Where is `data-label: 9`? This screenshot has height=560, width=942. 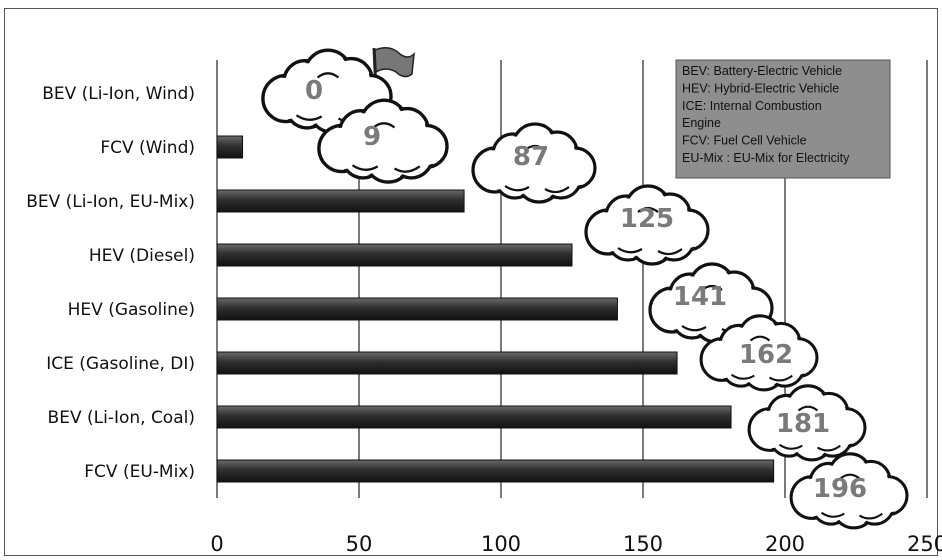 data-label: 9 is located at coordinates (372, 137).